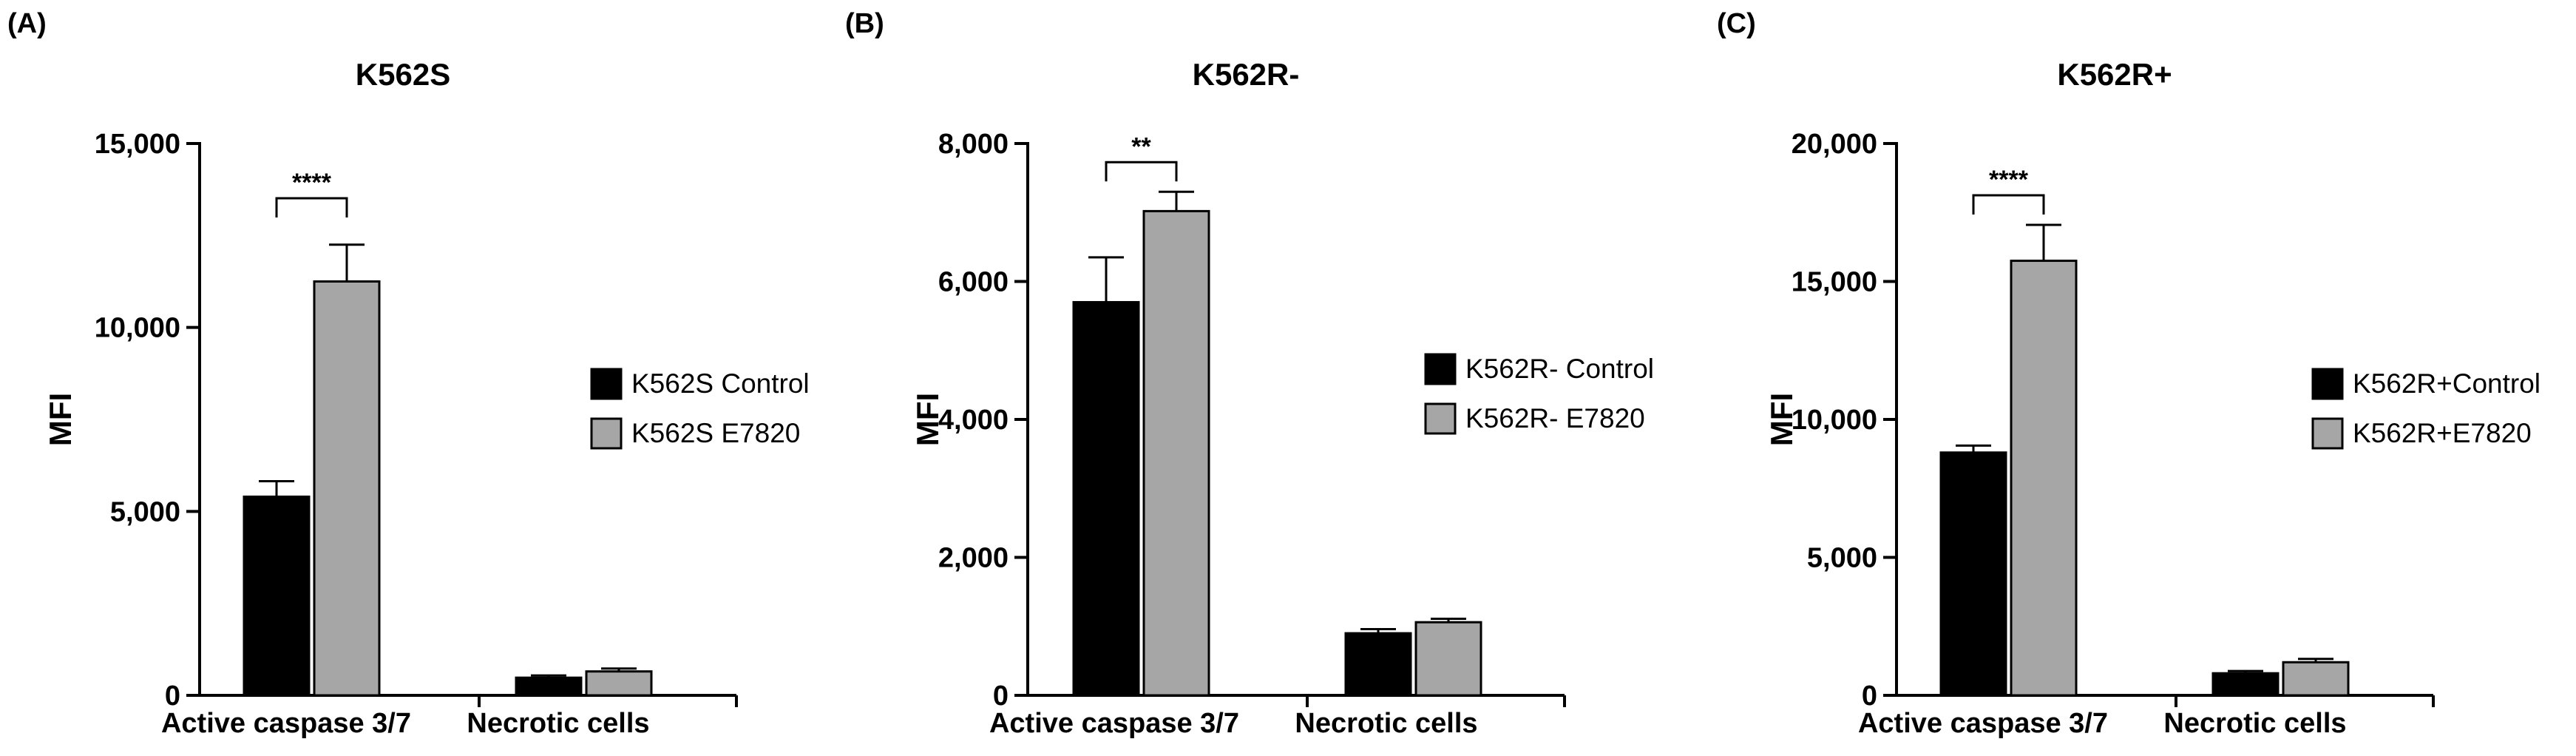 The image size is (2576, 756). Describe the element at coordinates (973, 558) in the screenshot. I see `y-tick-label: 2,000` at that location.